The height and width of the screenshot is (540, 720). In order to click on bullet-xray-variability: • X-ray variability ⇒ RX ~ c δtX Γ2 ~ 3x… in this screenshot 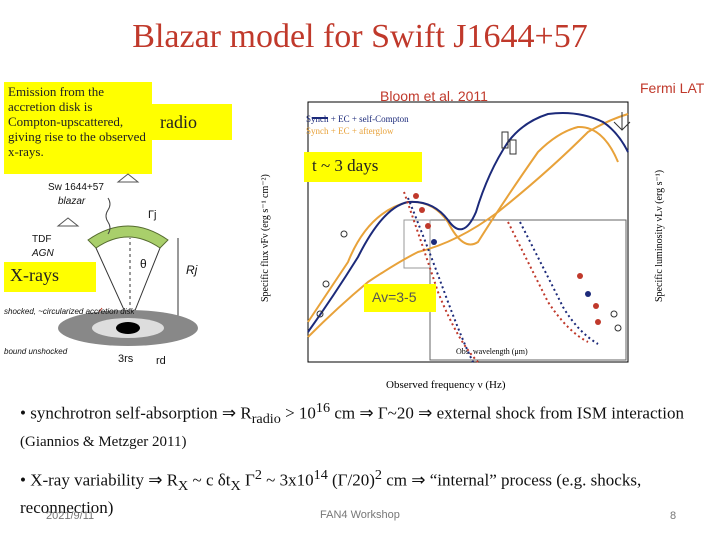, I will do `click(331, 492)`.